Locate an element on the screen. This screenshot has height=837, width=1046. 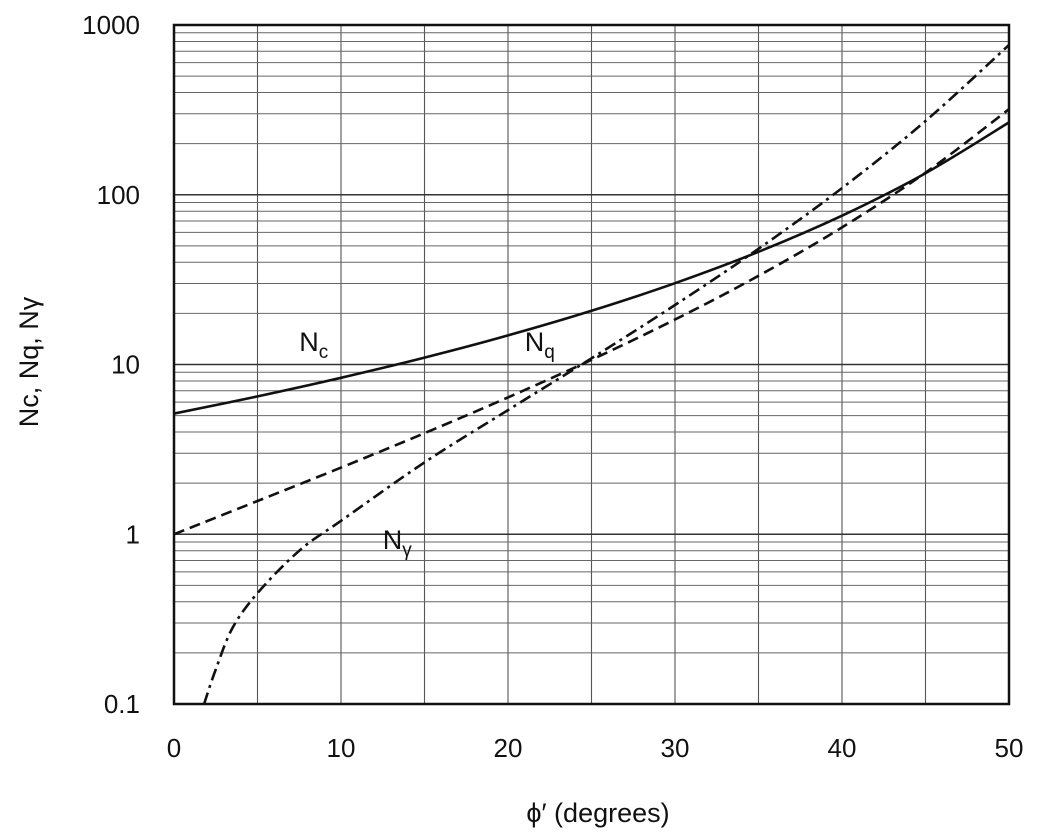
y-tick-label: 10 is located at coordinates (125, 365).